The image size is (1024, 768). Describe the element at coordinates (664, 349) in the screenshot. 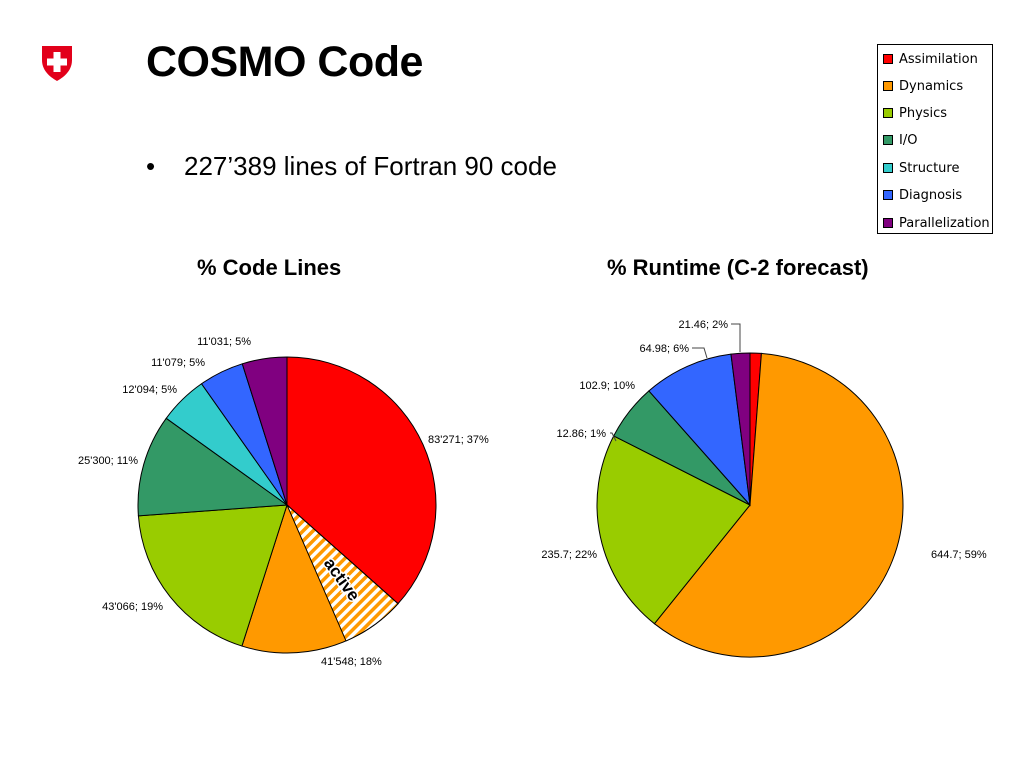

I see `data-label-i-o: 64.98; 6%` at that location.